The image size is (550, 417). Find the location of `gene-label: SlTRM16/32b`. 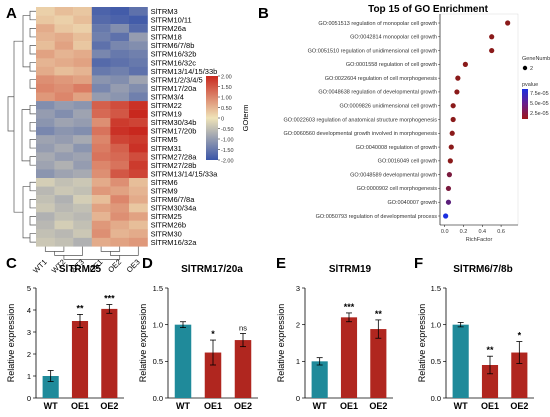

gene-label: SlTRM16/32b is located at coordinates (174, 54).